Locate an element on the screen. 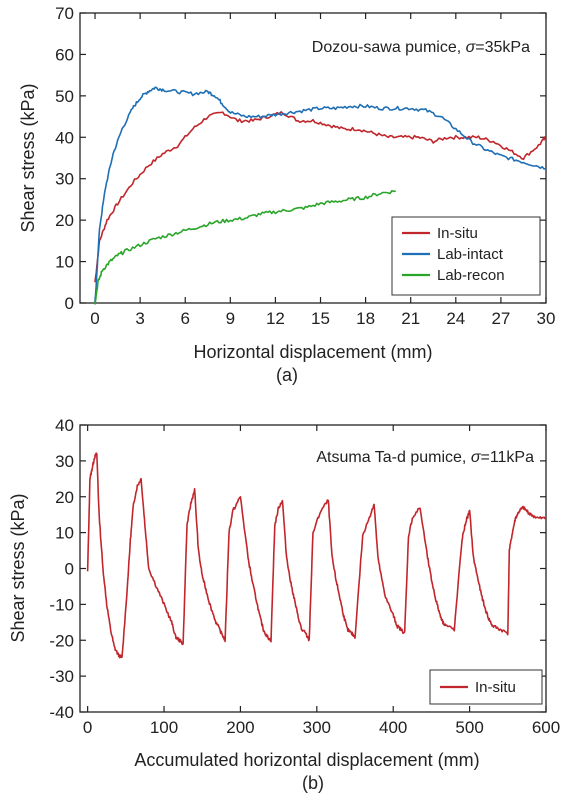 Image resolution: width=574 pixels, height=798 pixels. x-tick-label-b: 600 is located at coordinates (546, 727).